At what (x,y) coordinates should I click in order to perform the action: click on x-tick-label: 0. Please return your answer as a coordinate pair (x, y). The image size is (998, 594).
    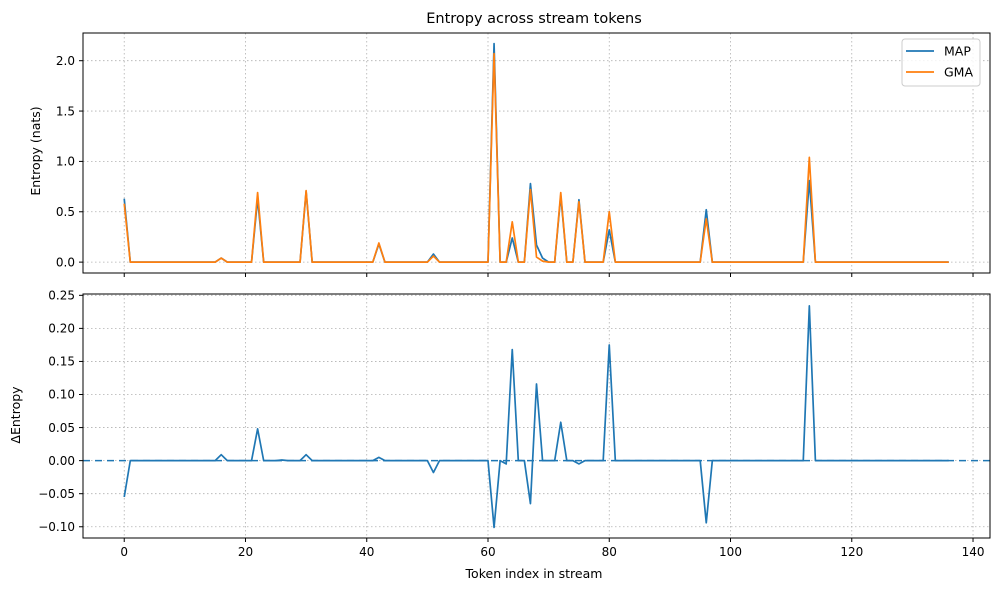
    Looking at the image, I should click on (124, 552).